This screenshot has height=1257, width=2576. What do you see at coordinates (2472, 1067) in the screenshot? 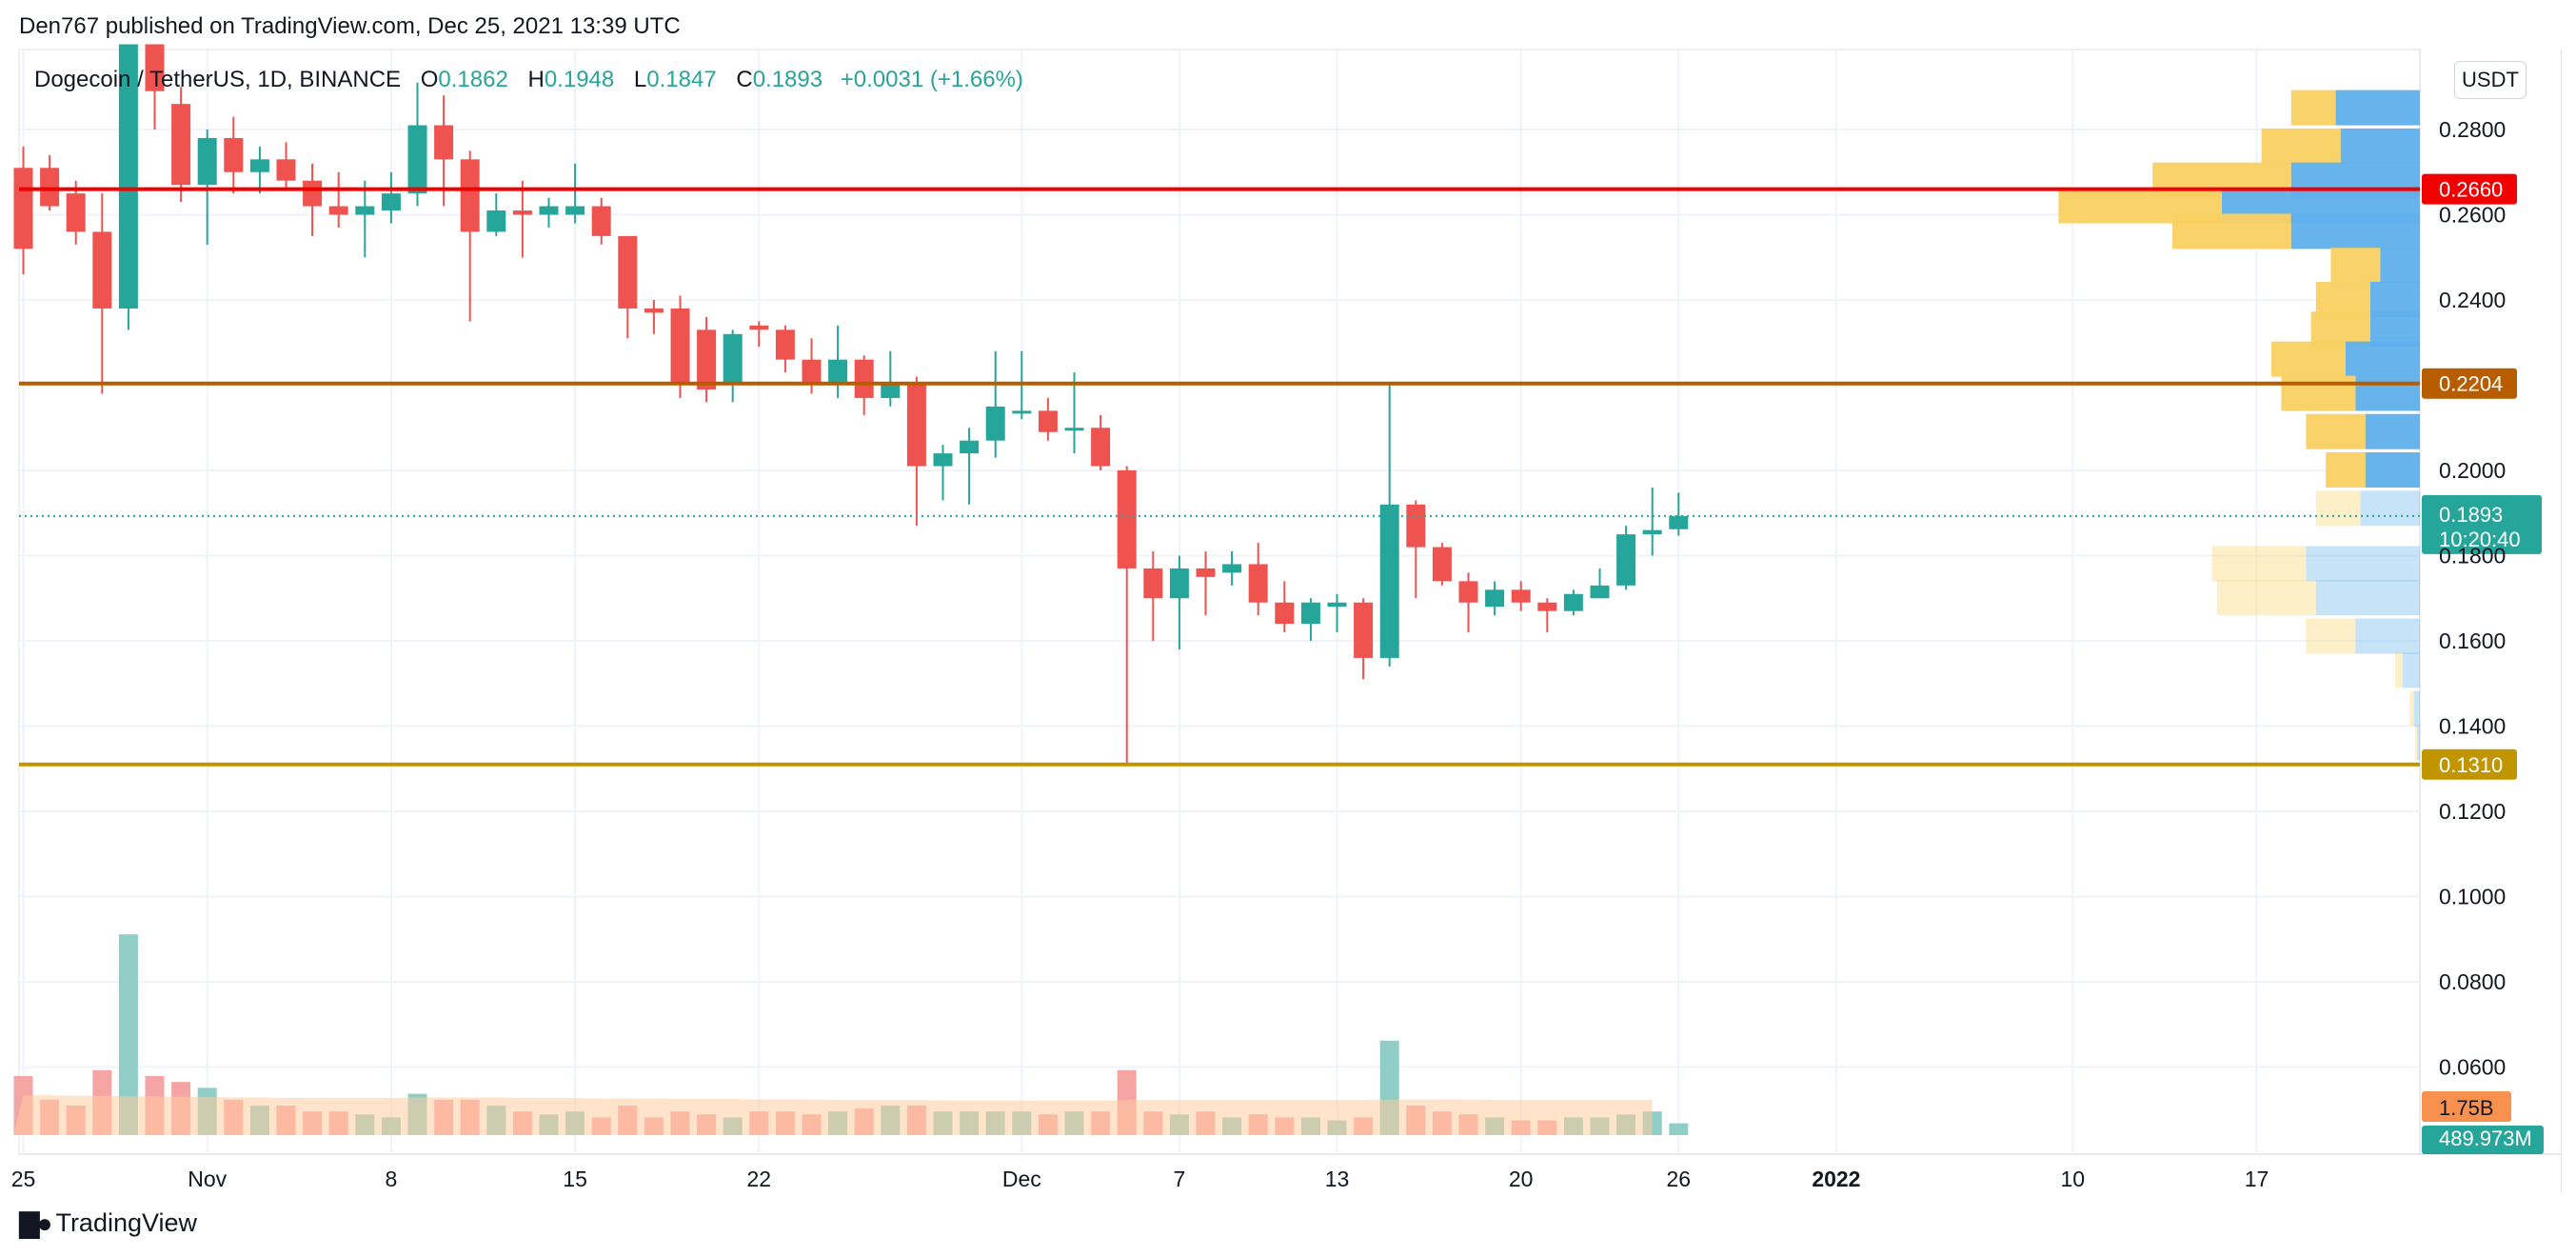
I see `price-tick-label: 0.0600` at bounding box center [2472, 1067].